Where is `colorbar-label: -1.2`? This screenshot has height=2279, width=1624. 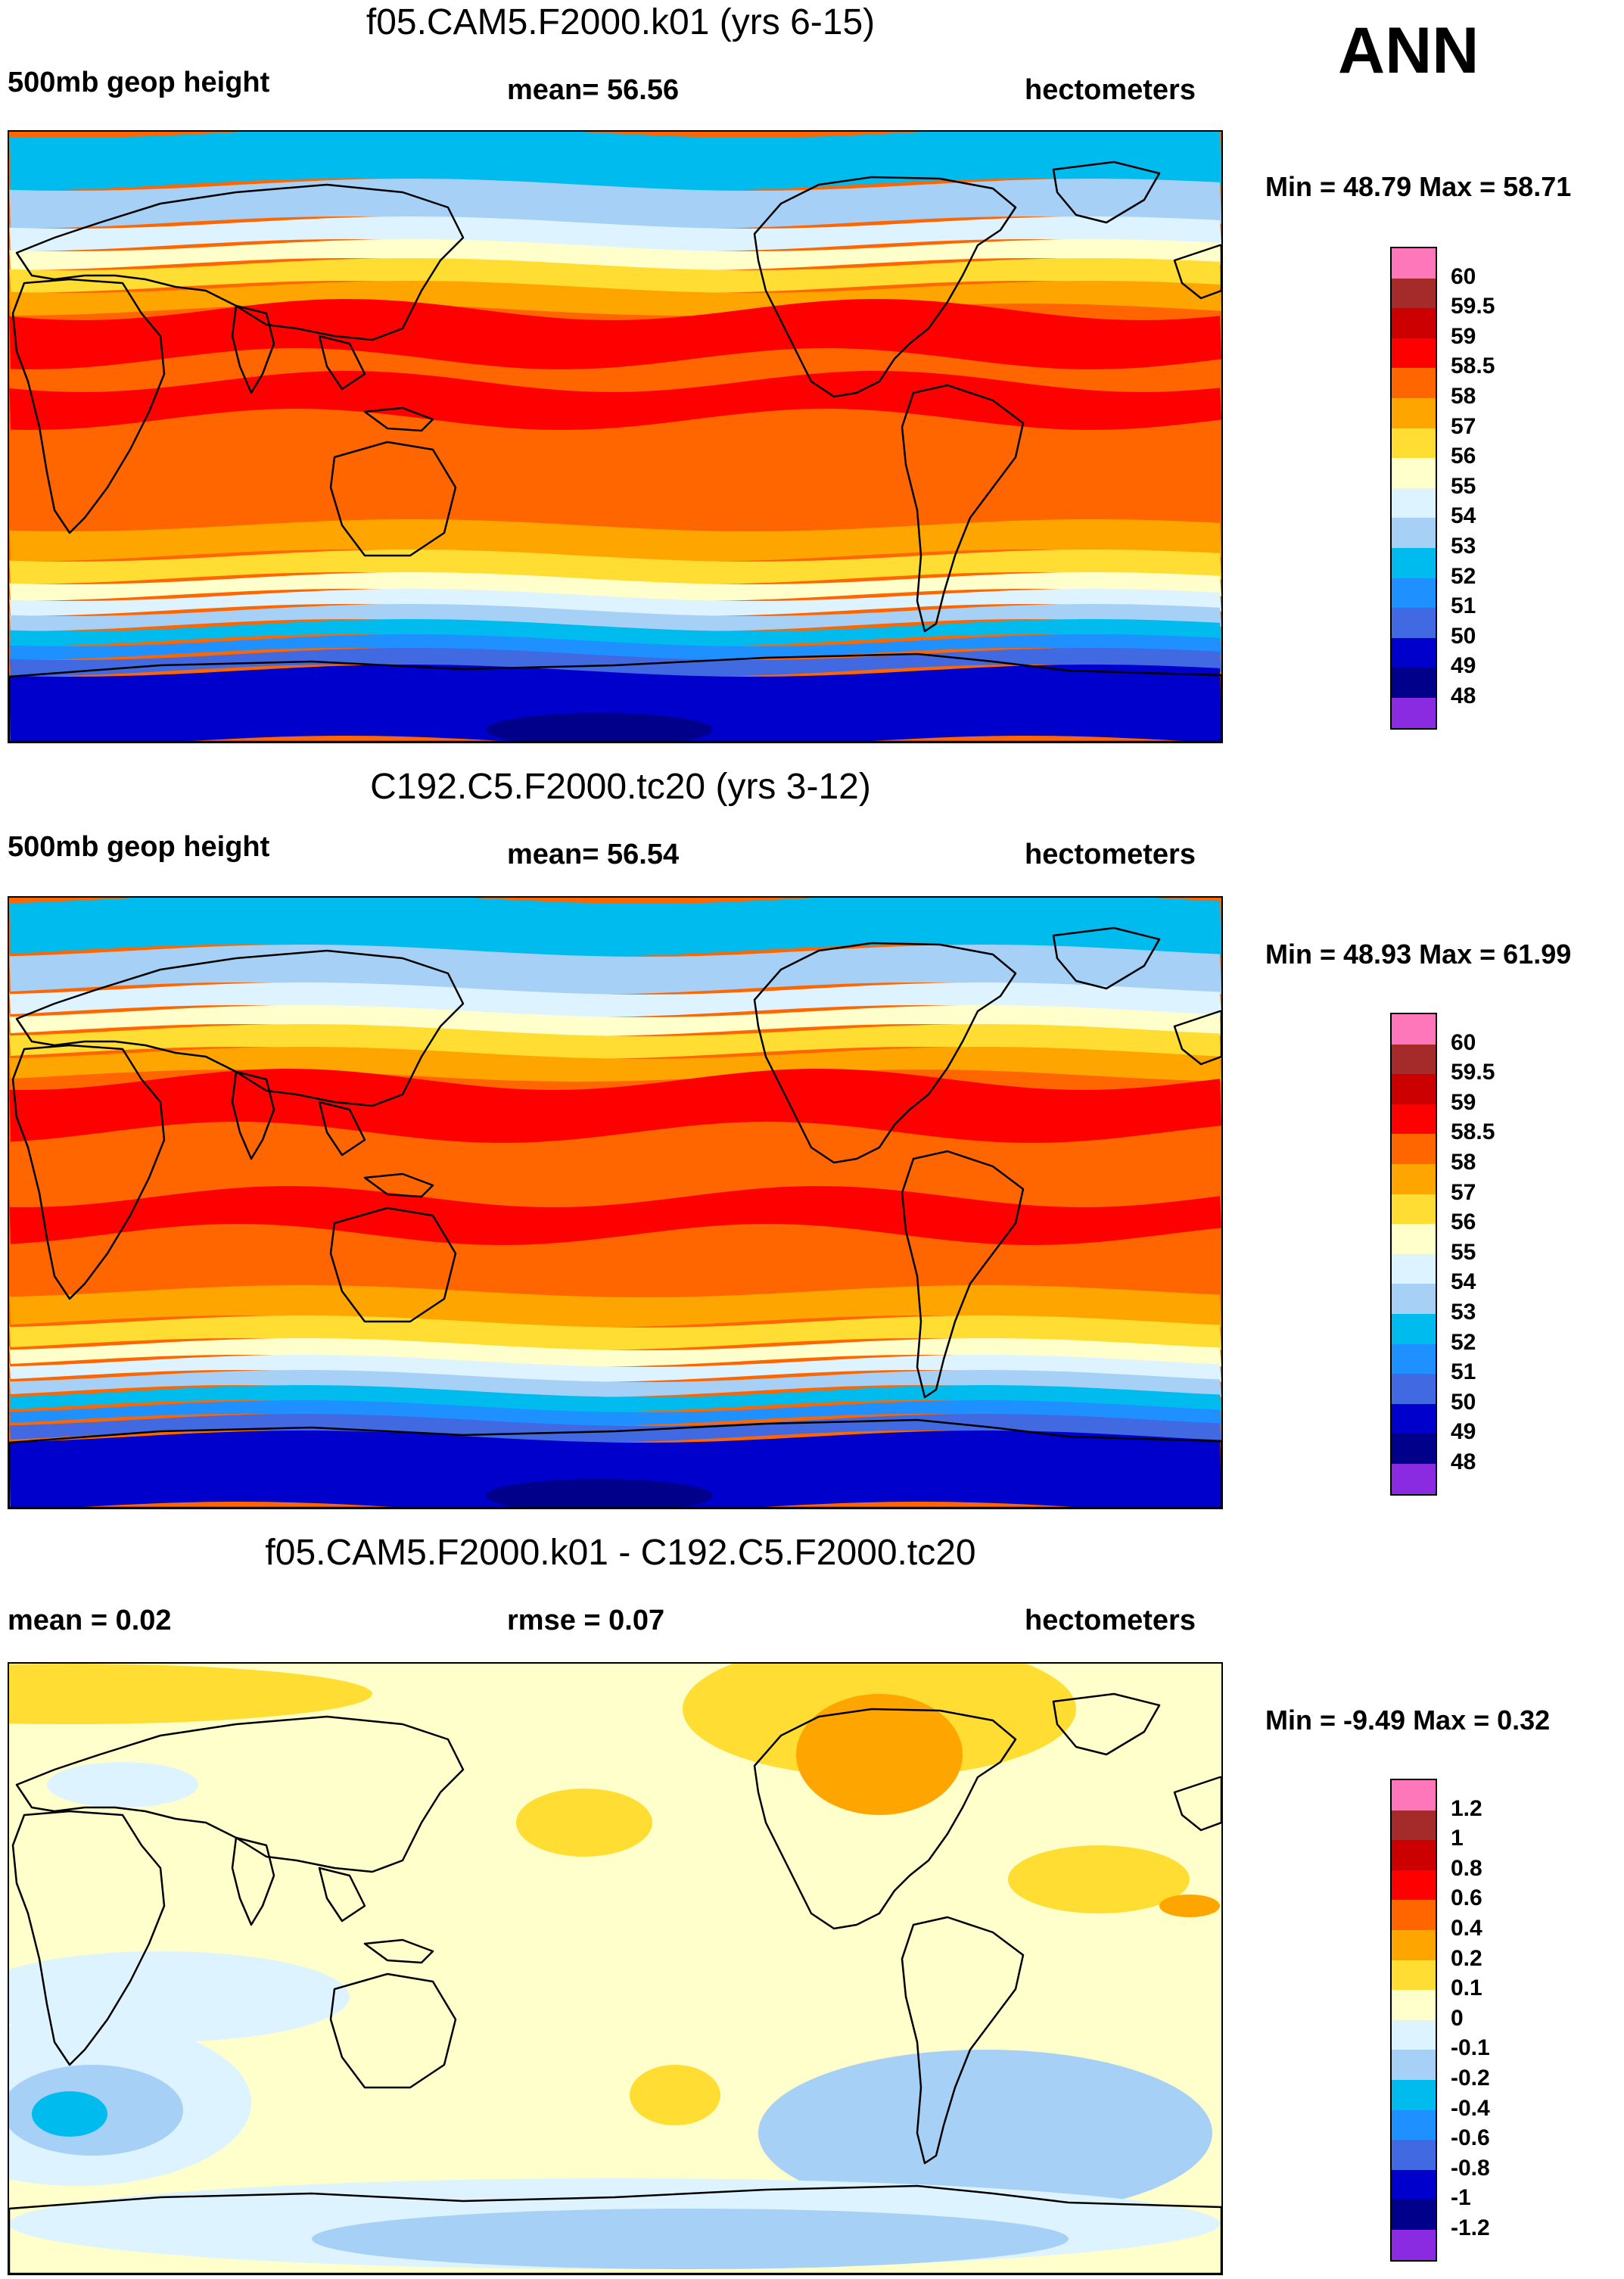
colorbar-label: -1.2 is located at coordinates (1470, 2228).